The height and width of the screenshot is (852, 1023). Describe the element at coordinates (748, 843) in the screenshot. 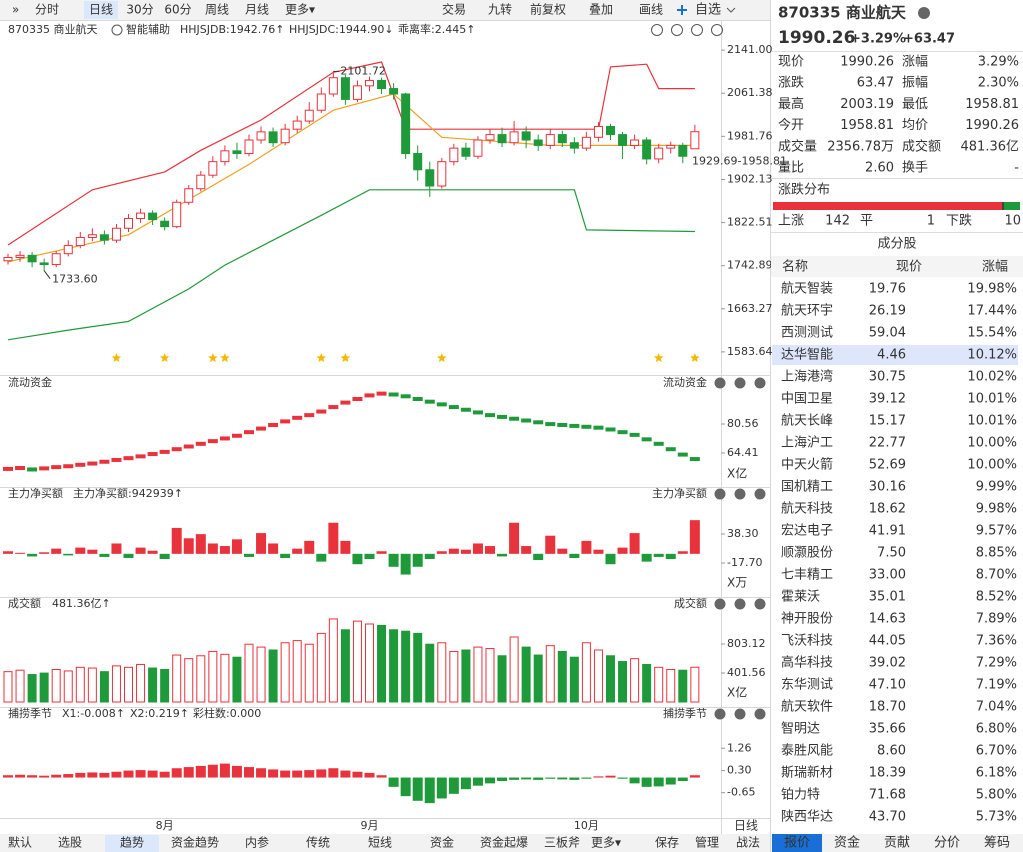

I see `bottom-tab: 战法` at that location.